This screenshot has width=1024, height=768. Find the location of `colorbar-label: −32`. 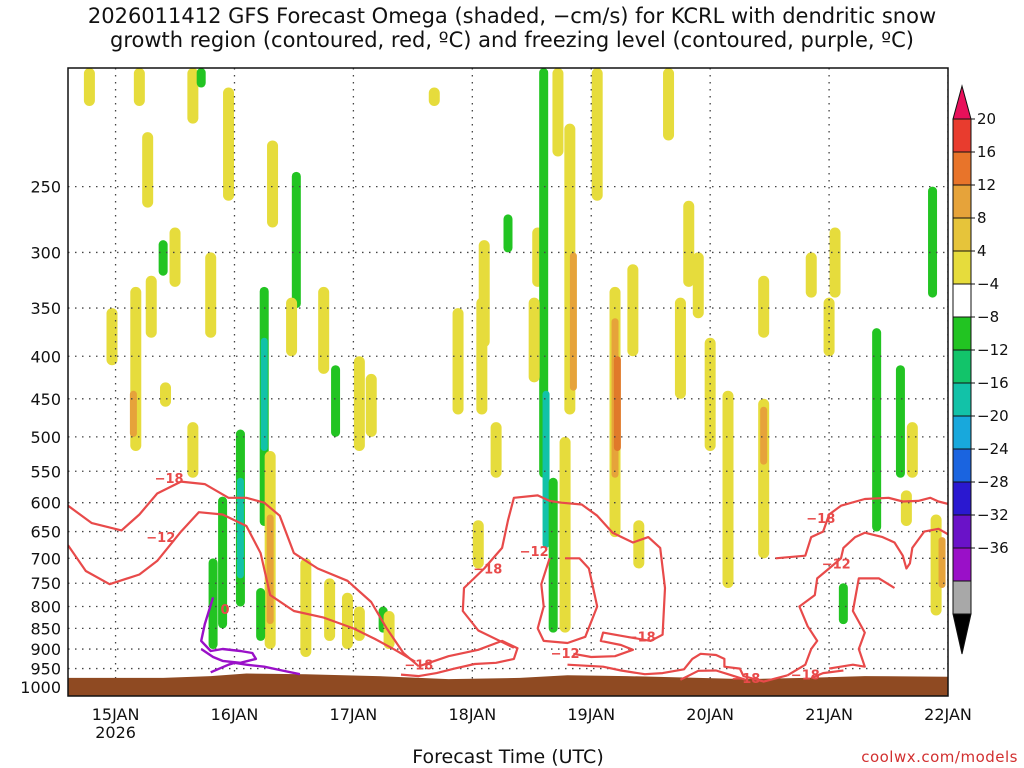

colorbar-label: −32 is located at coordinates (993, 515).